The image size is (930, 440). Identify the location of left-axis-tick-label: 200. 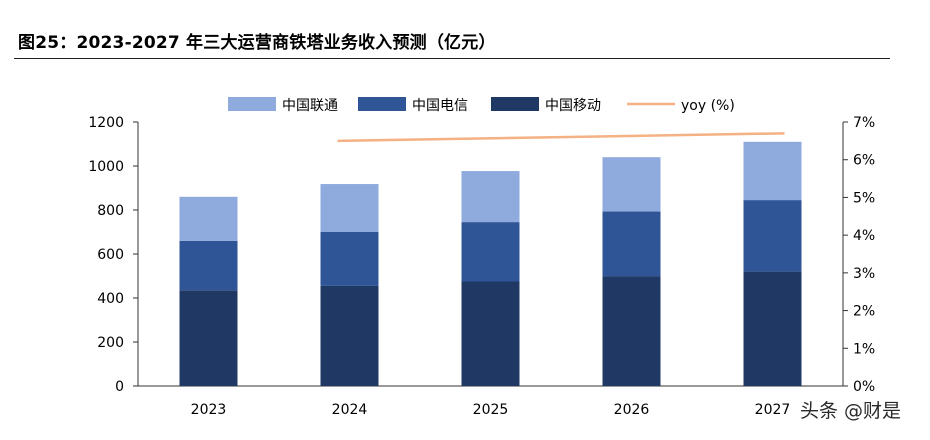
(110, 343).